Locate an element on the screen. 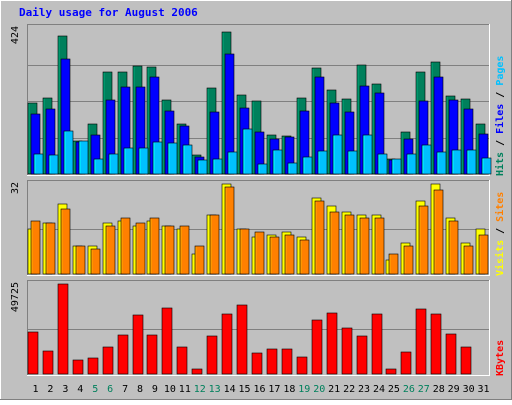 This screenshot has width=512, height=405. series-label-part: Sites is located at coordinates (500, 207).